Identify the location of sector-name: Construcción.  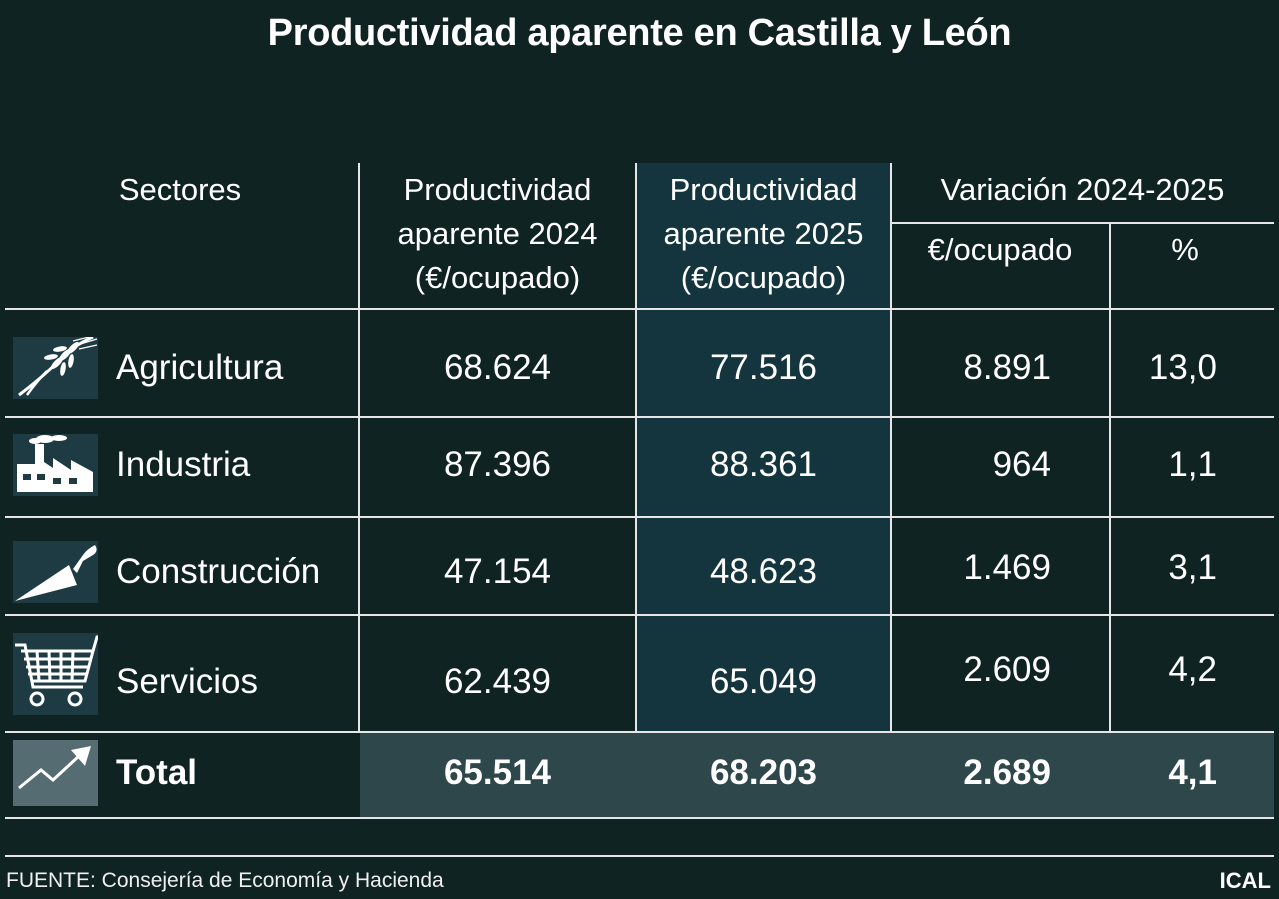
(218, 571).